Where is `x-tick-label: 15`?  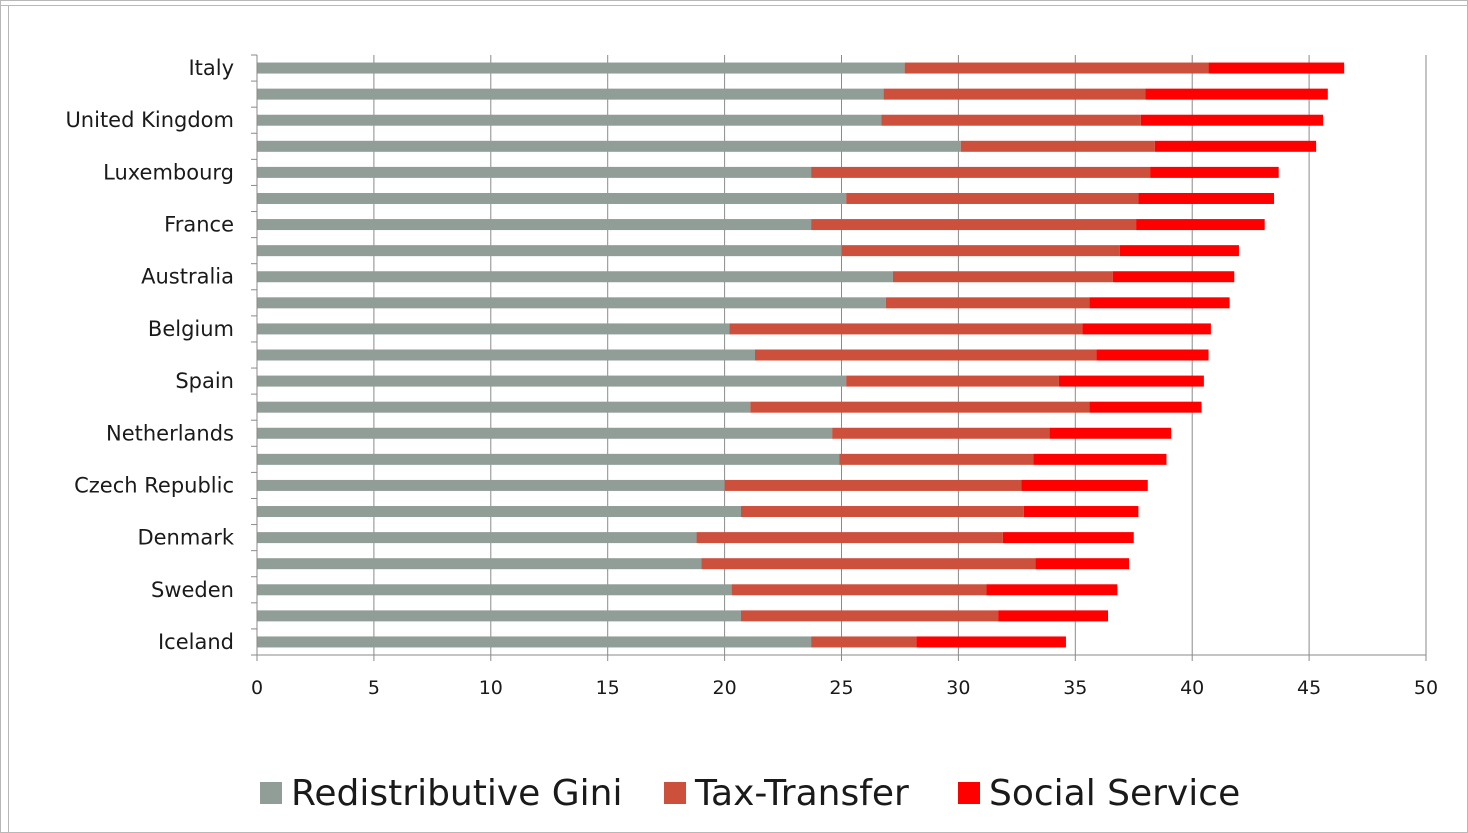 x-tick-label: 15 is located at coordinates (608, 688).